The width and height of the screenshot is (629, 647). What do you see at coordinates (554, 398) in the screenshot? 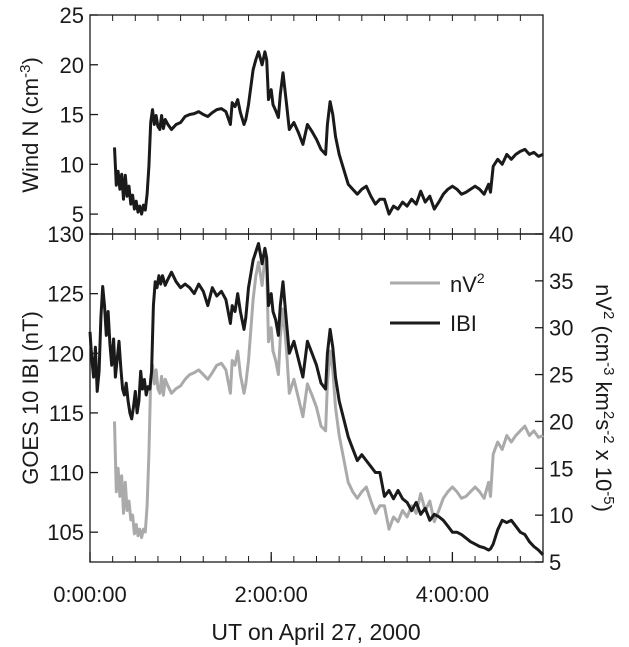
I see `bottom-panel-right-y-ticks: 5 10 15 20 25 30 35 40` at bounding box center [554, 398].